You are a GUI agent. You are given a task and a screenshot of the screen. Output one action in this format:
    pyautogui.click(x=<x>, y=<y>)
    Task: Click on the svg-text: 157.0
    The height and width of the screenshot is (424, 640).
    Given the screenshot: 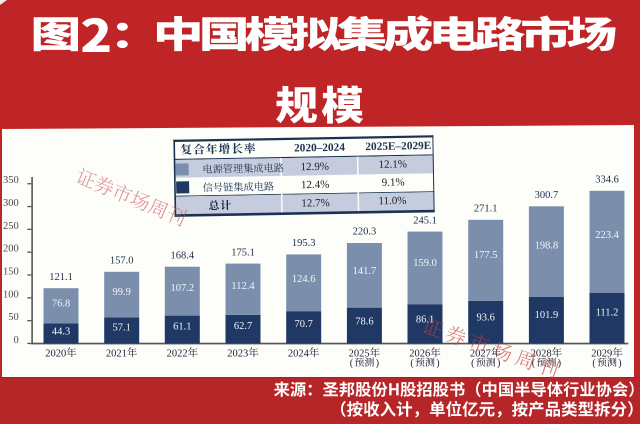 What is the action you would take?
    pyautogui.click(x=122, y=261)
    